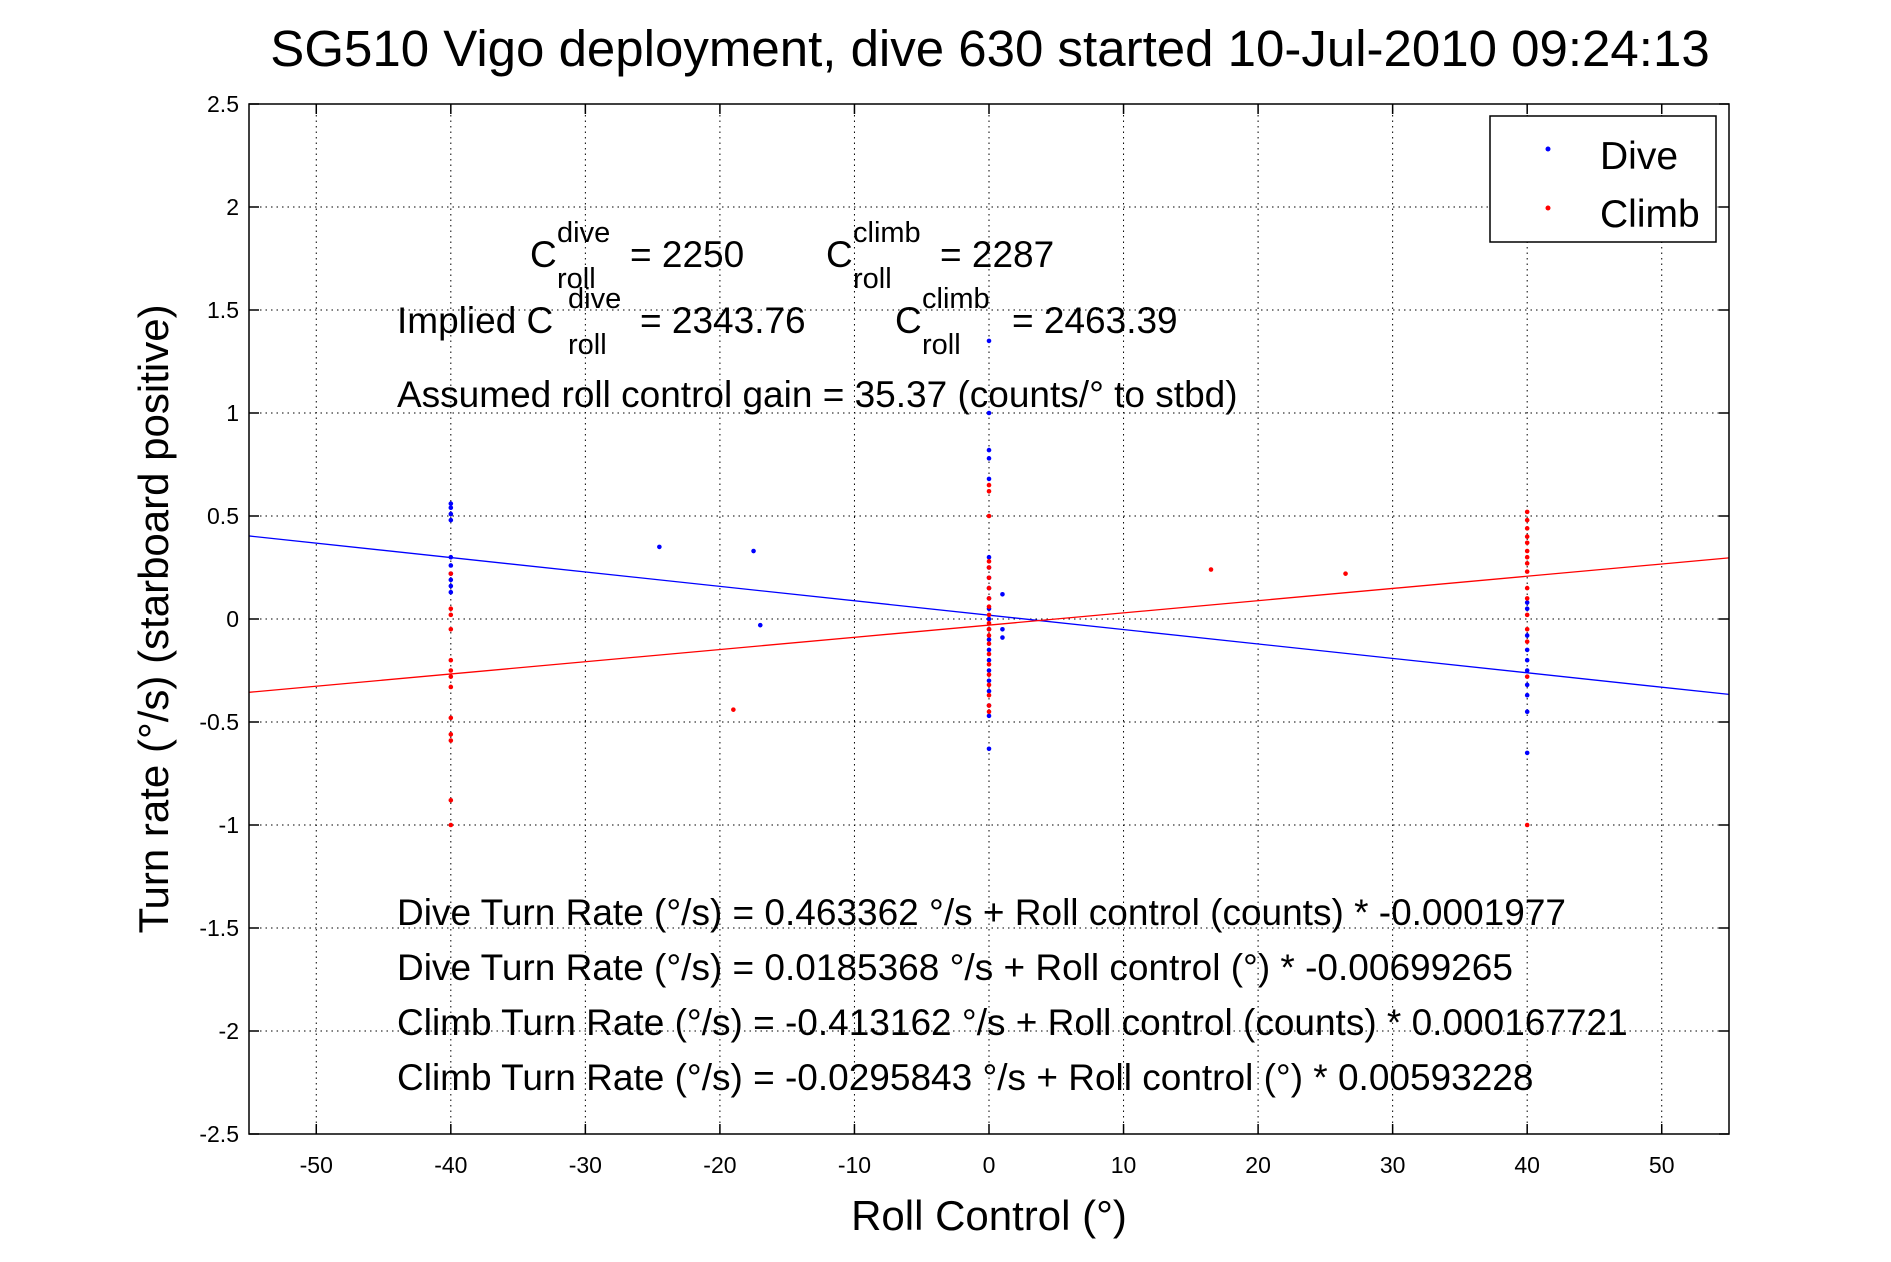 Image resolution: width=1891 pixels, height=1262 pixels. Describe the element at coordinates (450, 1165) in the screenshot. I see `x-tick-label: -40` at that location.